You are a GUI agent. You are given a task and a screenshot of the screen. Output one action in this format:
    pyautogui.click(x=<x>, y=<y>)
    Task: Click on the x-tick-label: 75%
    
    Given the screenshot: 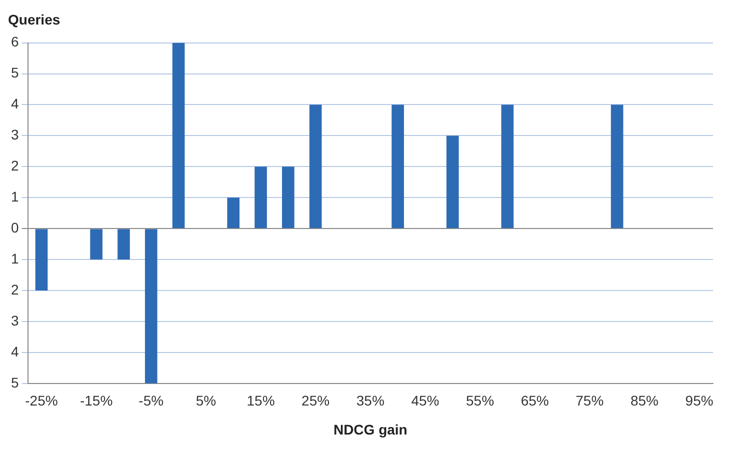 What is the action you would take?
    pyautogui.click(x=590, y=400)
    